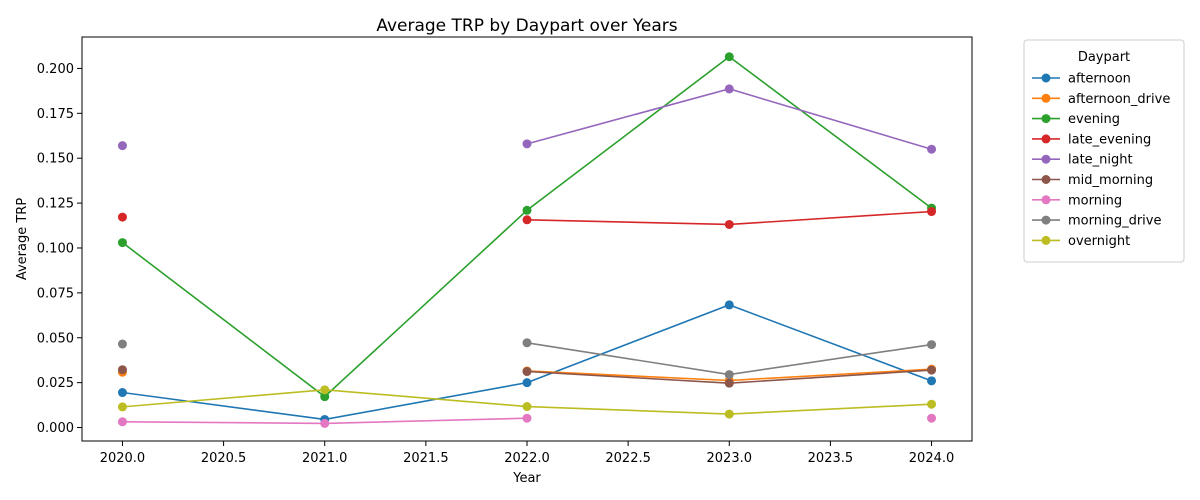 Image resolution: width=1200 pixels, height=500 pixels. Describe the element at coordinates (224, 458) in the screenshot. I see `x-tick-label: 2020.5` at that location.